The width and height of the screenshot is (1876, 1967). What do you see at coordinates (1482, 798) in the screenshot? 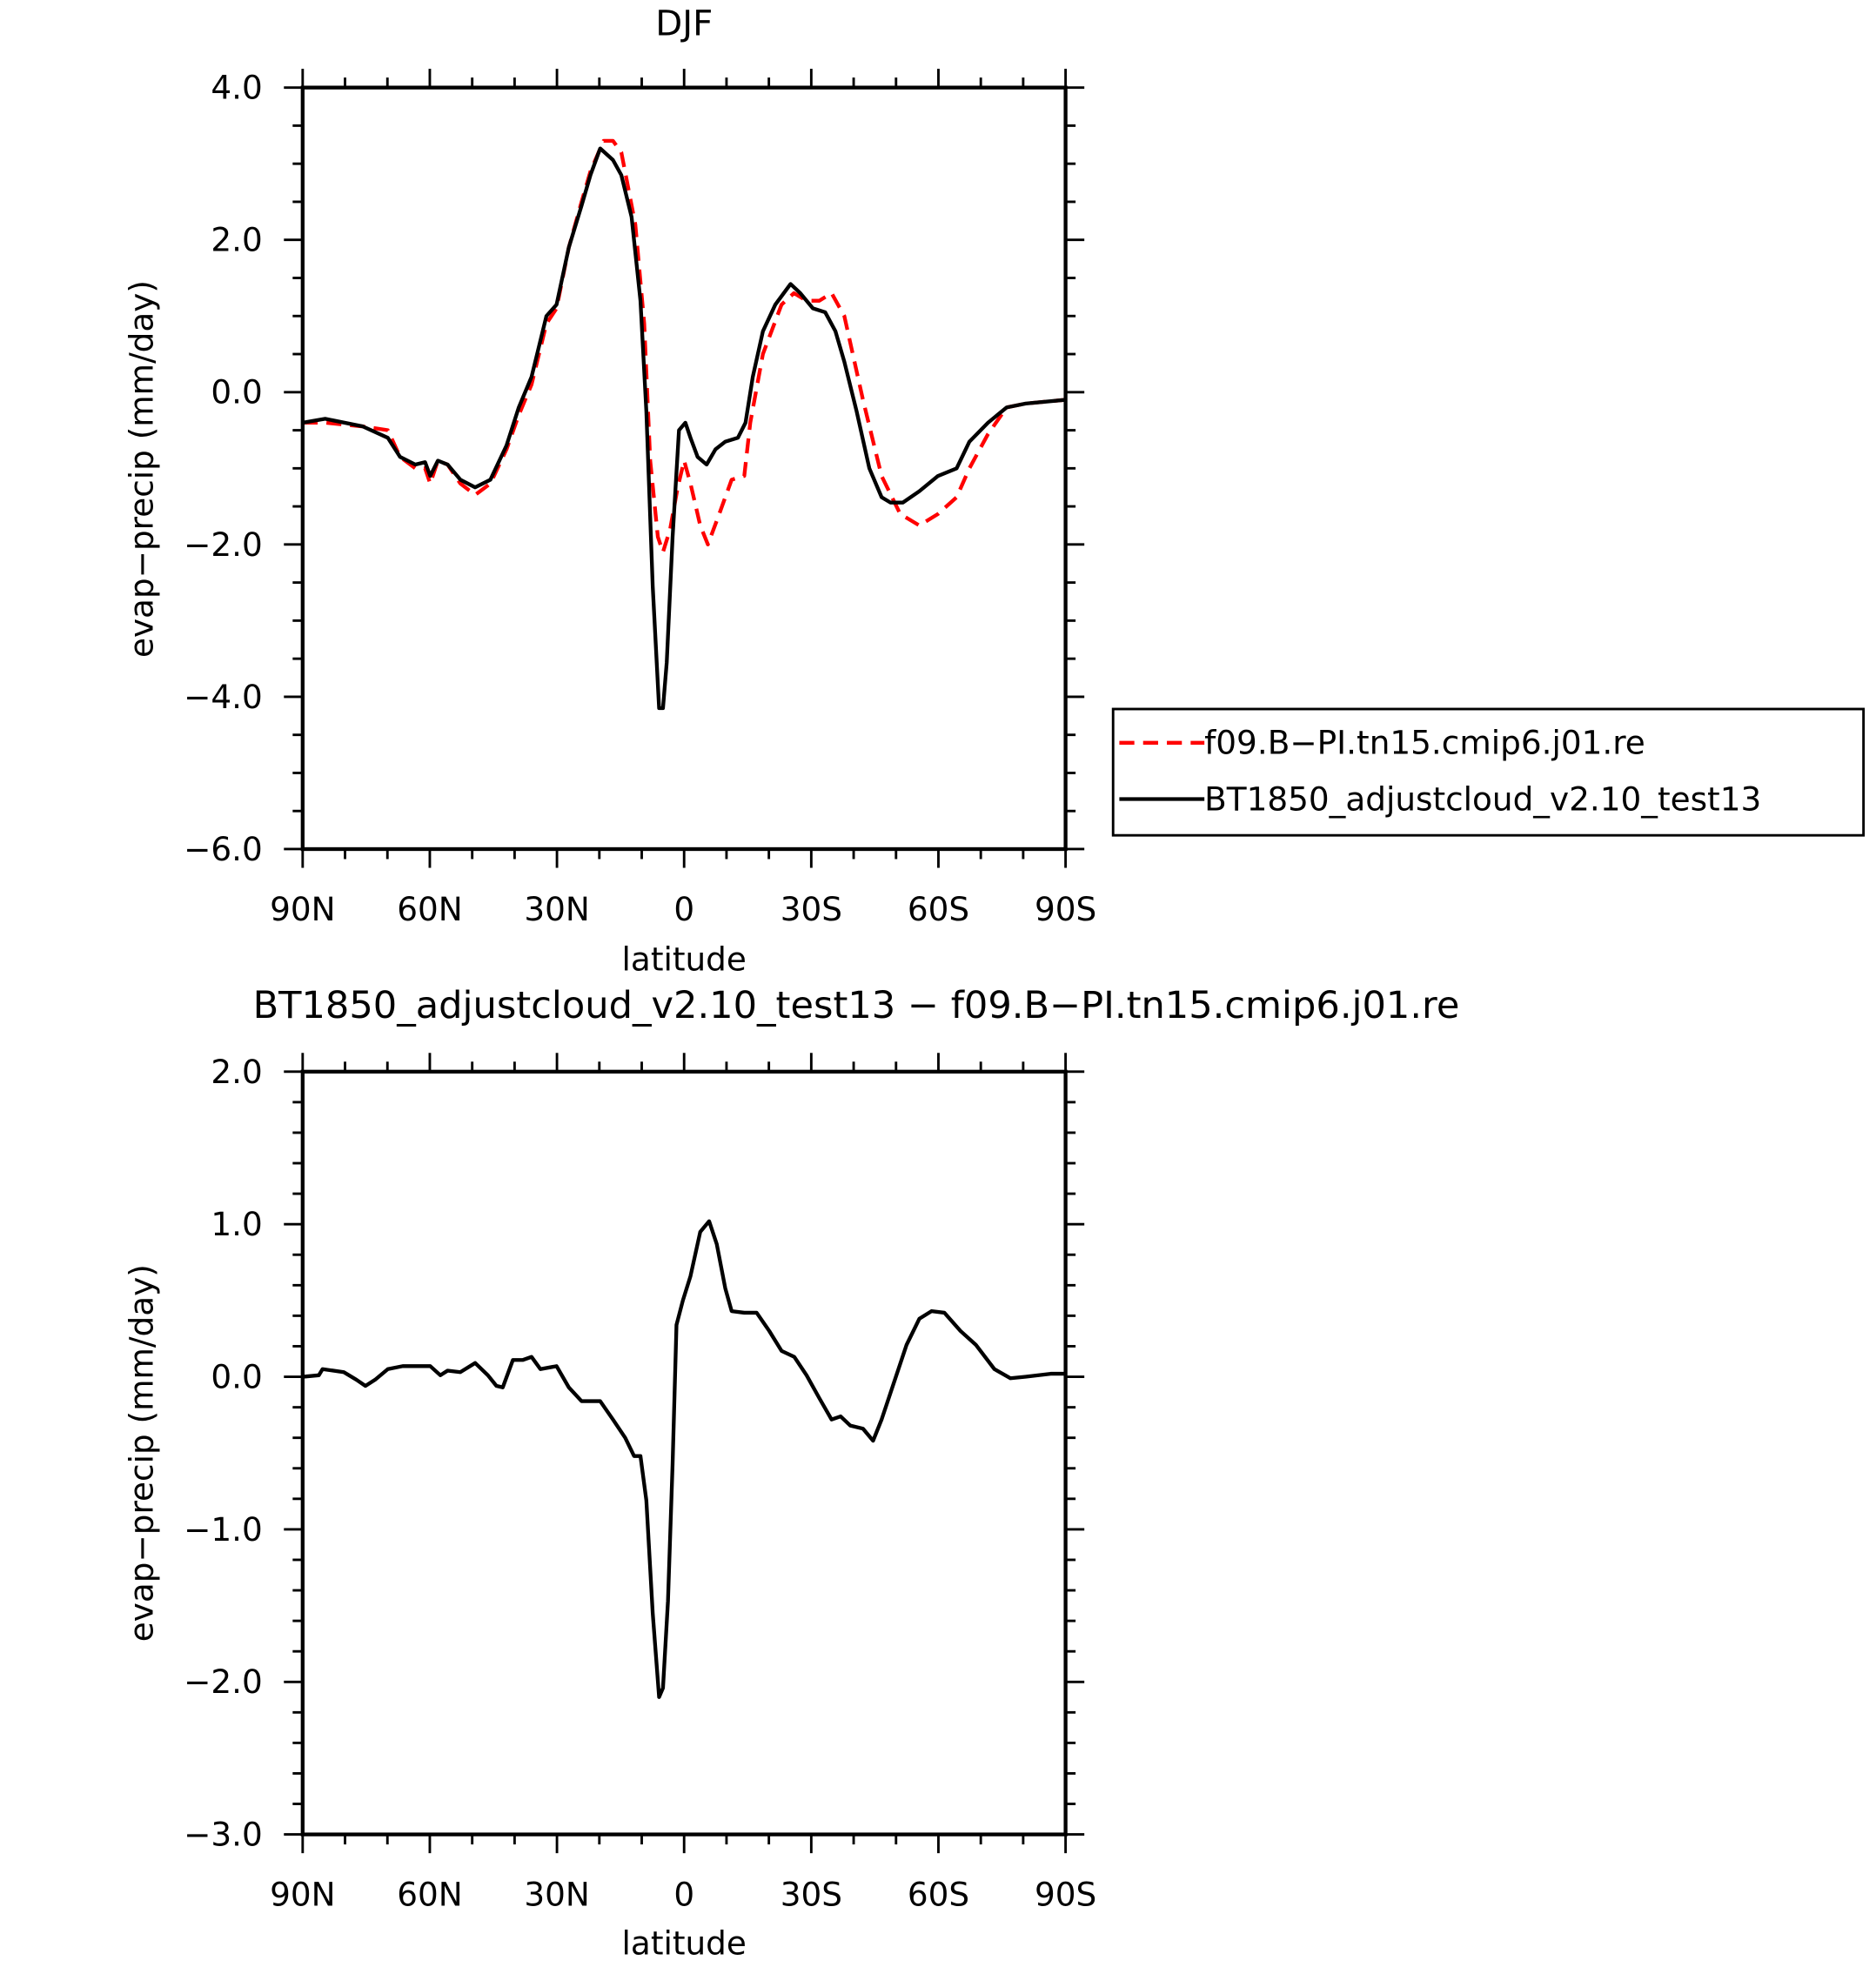
I see `legend-entry-test: BT1850_adjustcloud_v2.10_test13` at bounding box center [1482, 798].